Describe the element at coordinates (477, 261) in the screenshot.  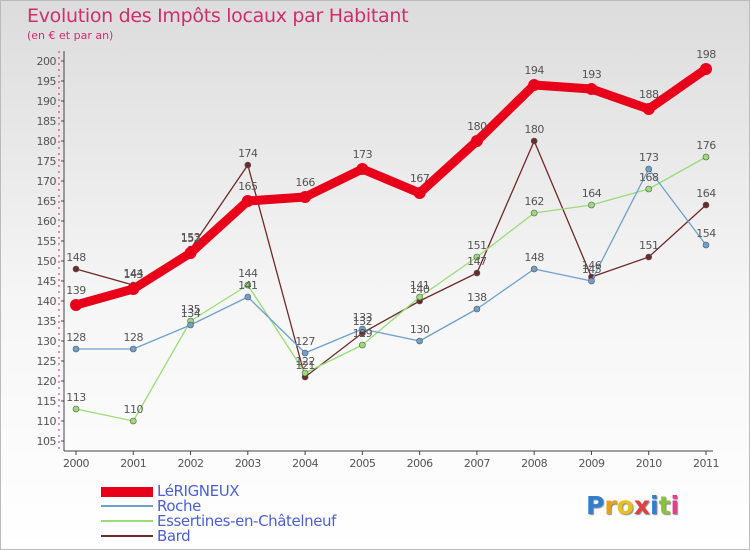
I see `data-label-bard: 147` at that location.